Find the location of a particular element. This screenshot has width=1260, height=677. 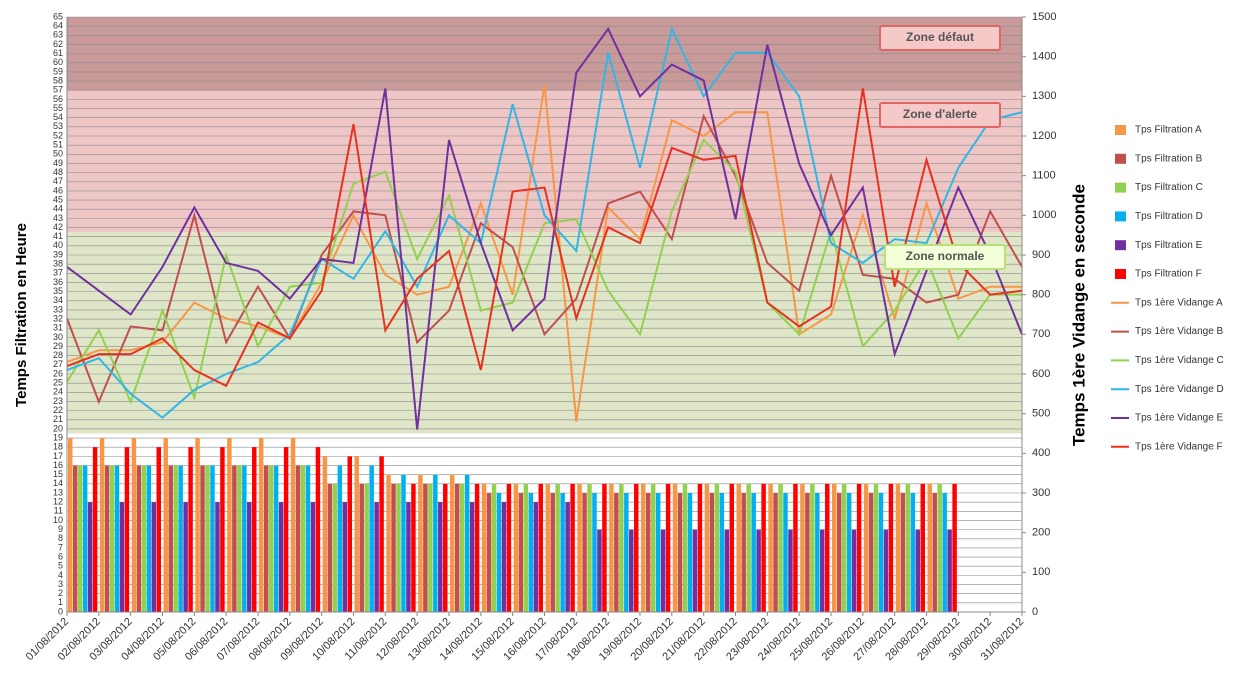

y-tick-label: 57 is located at coordinates (58, 90).